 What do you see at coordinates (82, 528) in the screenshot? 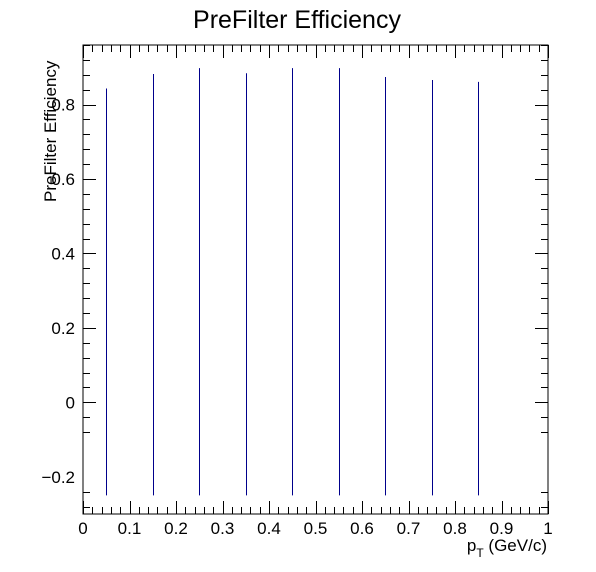
I see `x-tick-label: 0` at bounding box center [82, 528].